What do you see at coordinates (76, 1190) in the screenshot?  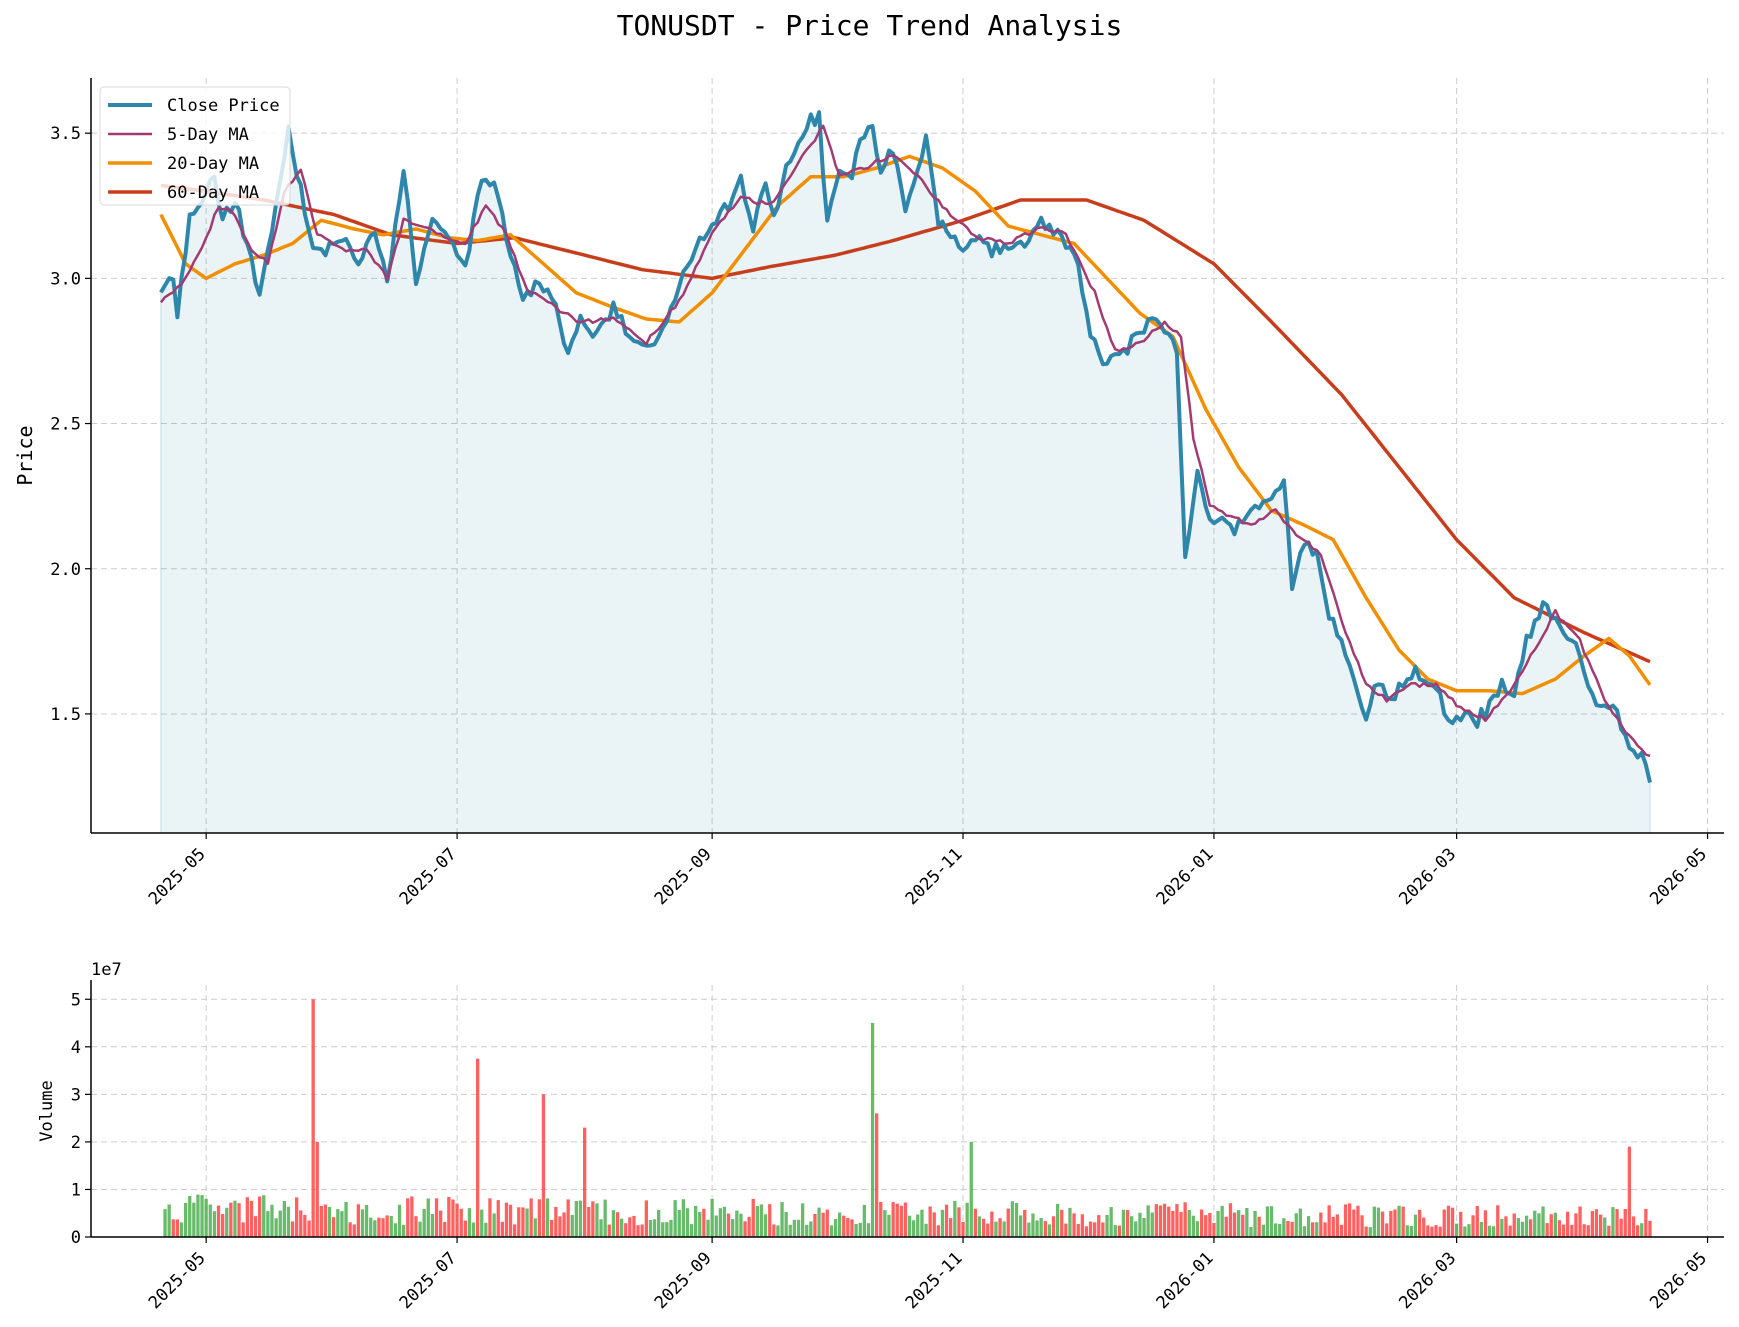 I see `volume-y-tick-label: 1` at bounding box center [76, 1190].